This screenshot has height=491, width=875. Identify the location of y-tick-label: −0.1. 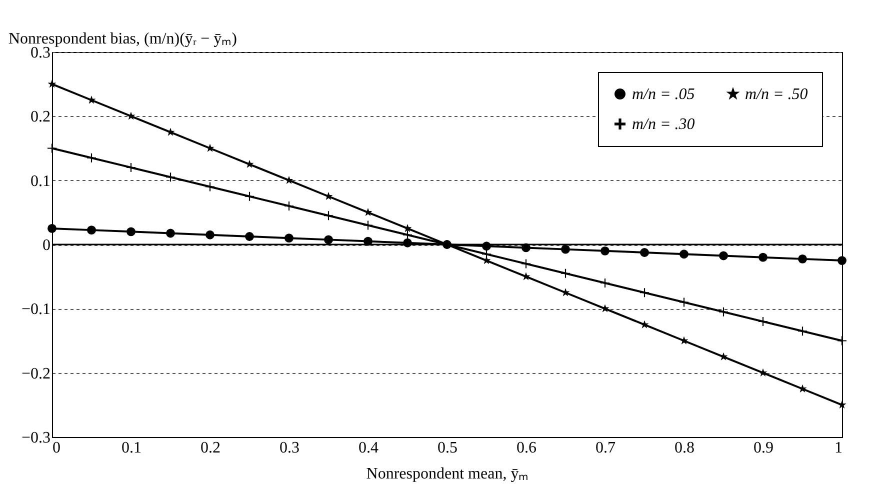
(35, 309).